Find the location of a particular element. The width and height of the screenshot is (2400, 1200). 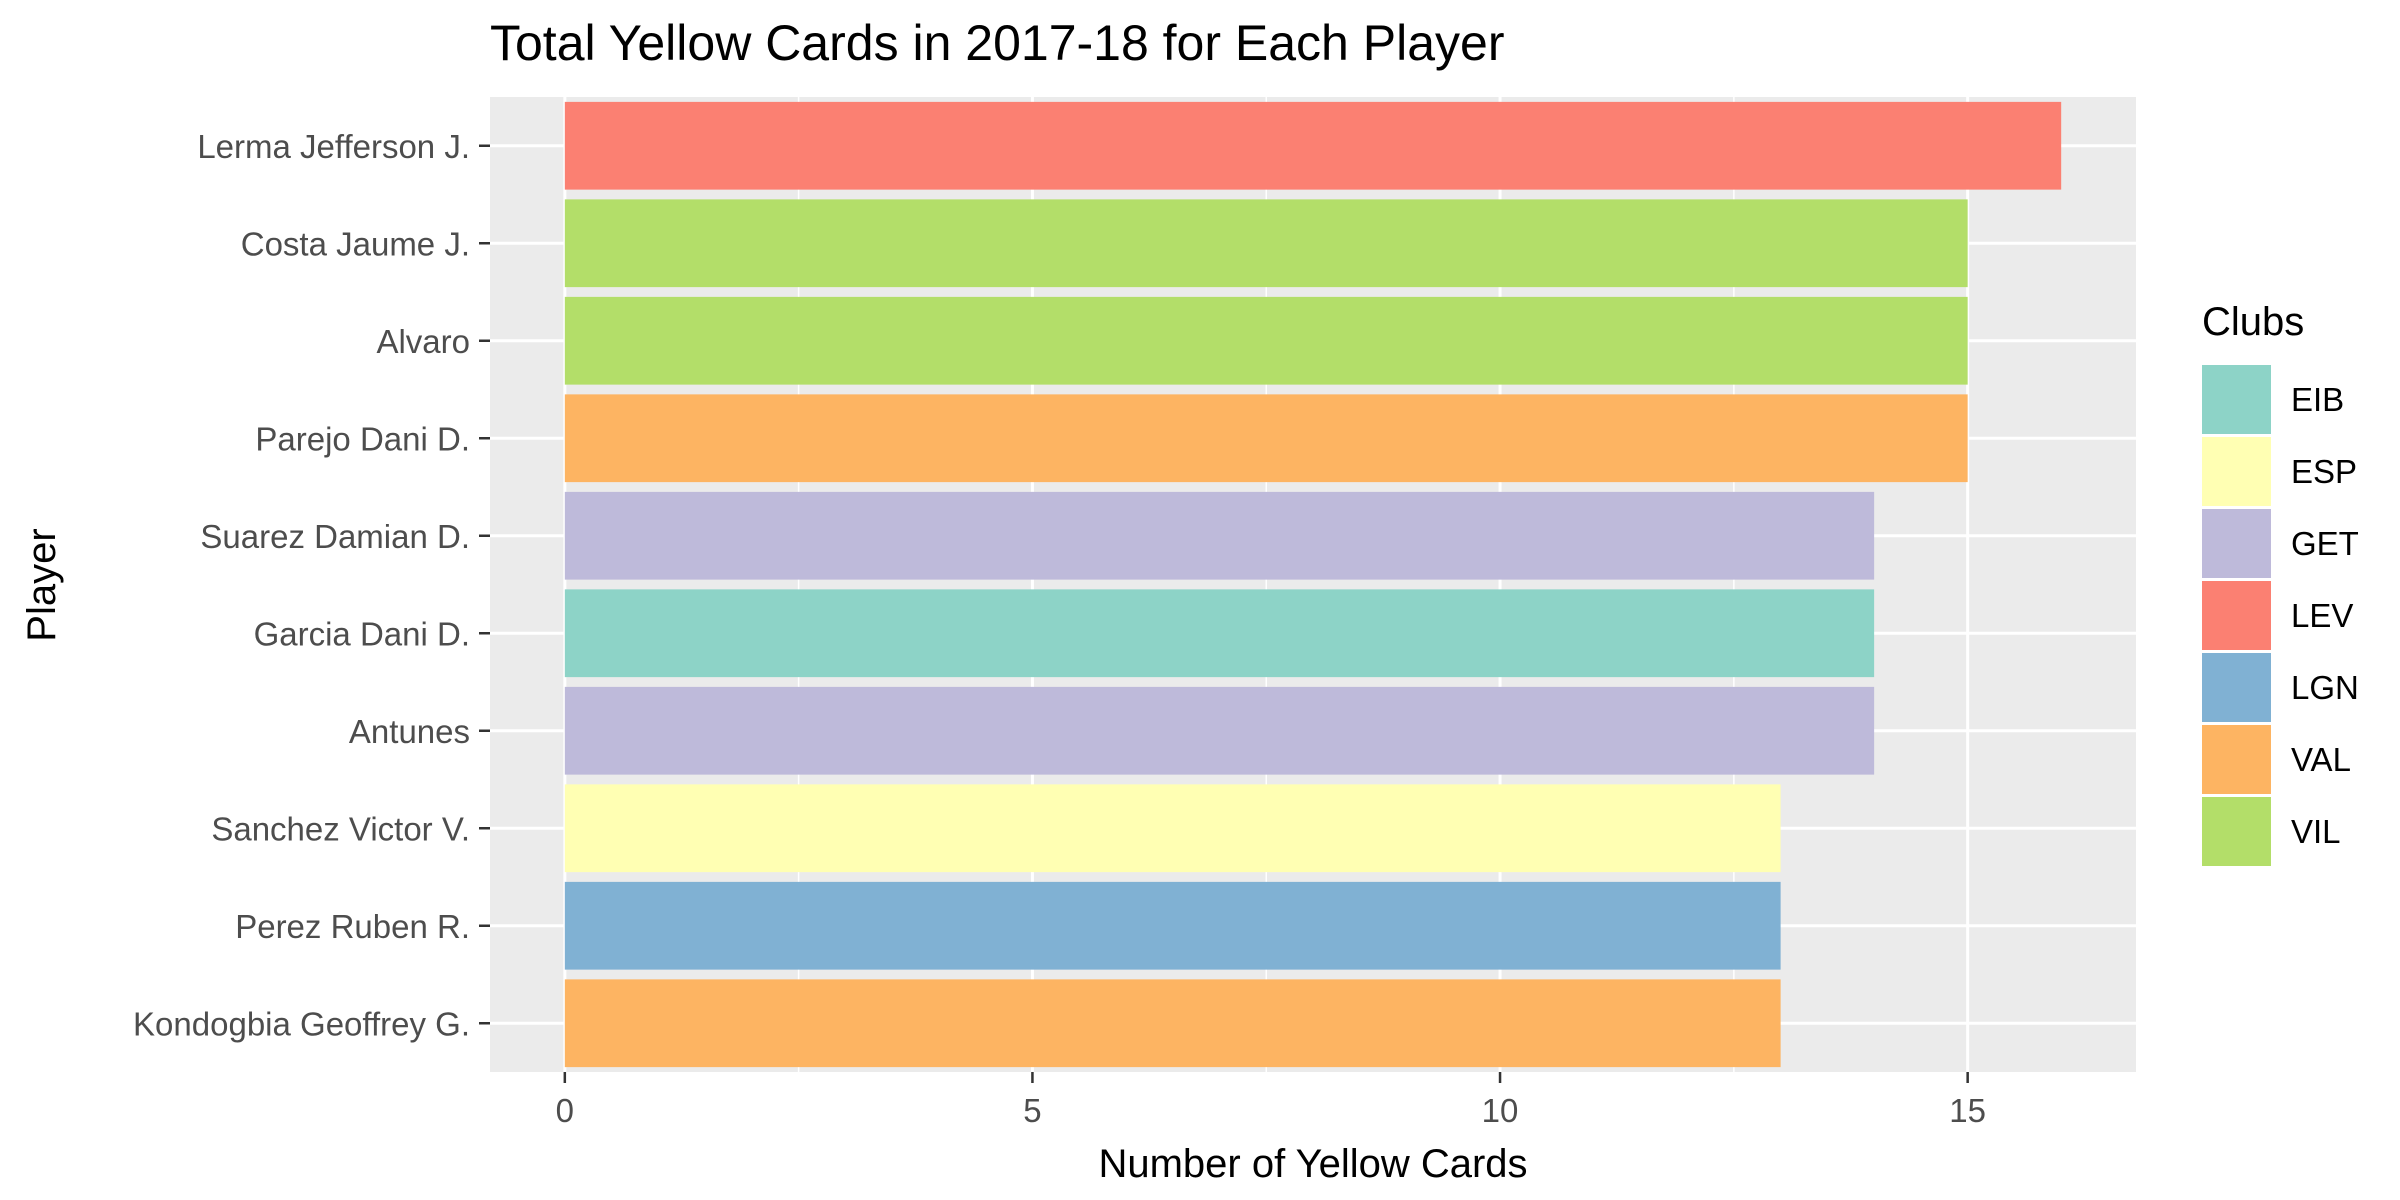

legend-label: VIL is located at coordinates (2316, 831).